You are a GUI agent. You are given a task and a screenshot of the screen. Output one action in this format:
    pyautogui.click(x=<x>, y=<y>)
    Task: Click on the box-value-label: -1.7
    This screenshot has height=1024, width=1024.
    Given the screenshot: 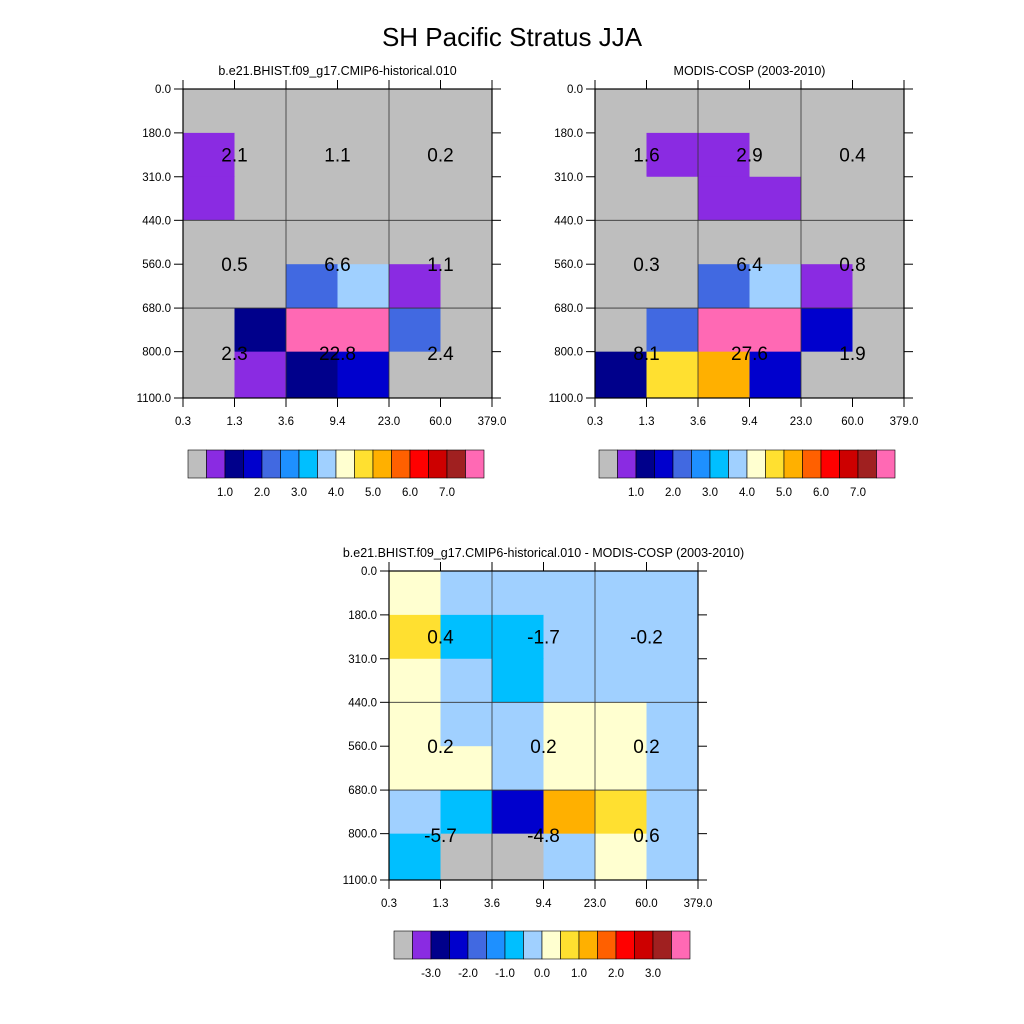 What is the action you would take?
    pyautogui.click(x=543, y=638)
    